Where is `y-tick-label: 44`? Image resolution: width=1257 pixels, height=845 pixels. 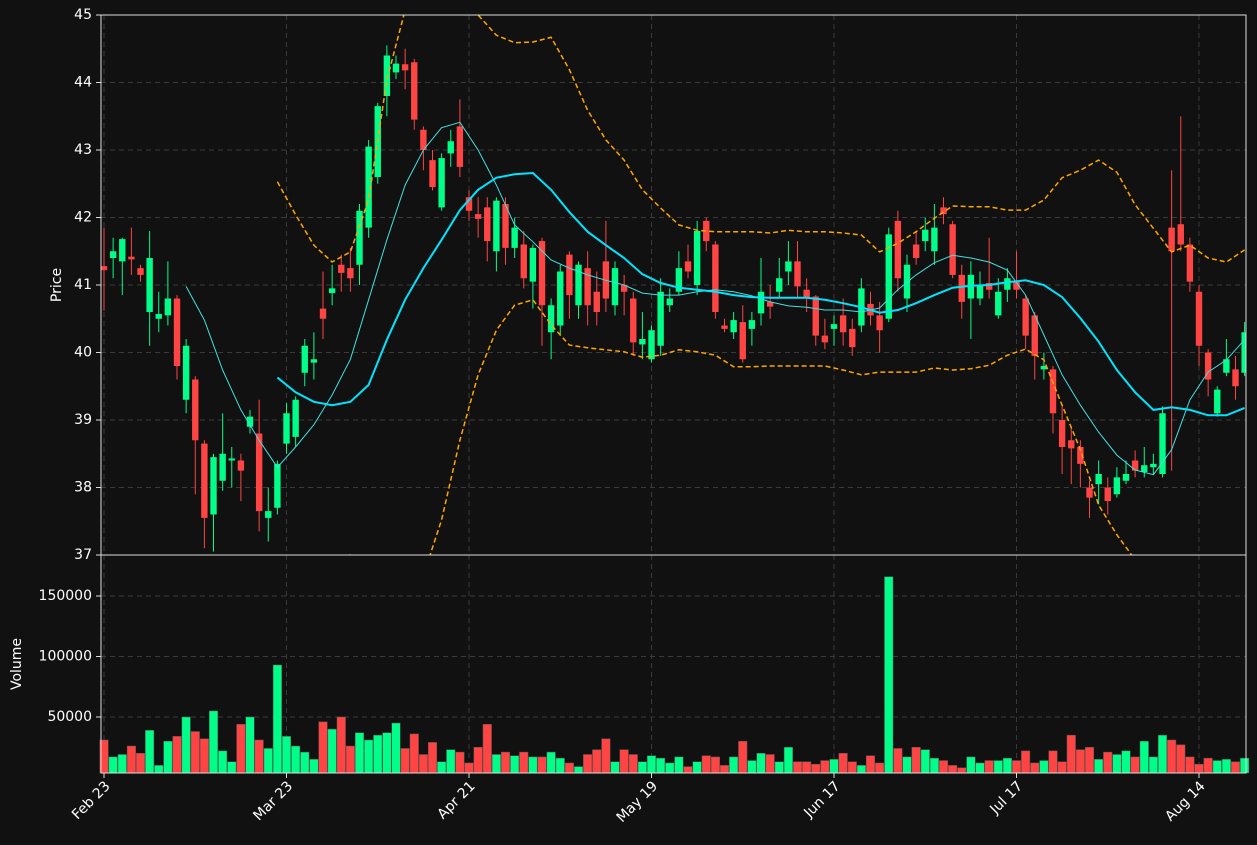 y-tick-label: 44 is located at coordinates (83, 83).